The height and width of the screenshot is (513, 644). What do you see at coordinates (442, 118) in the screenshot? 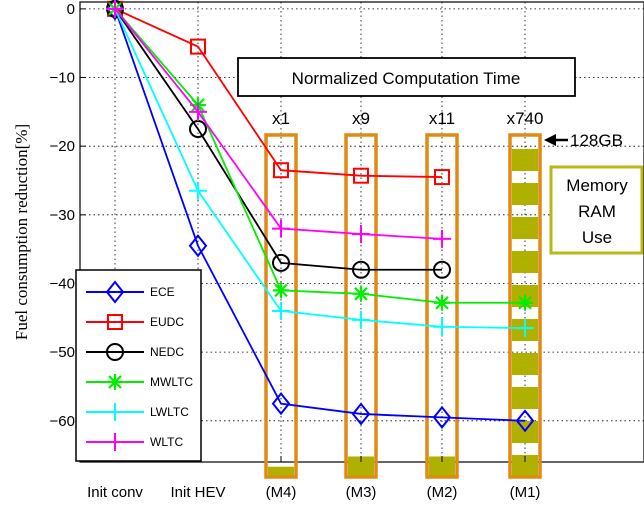
I see `computation-time-label: x11` at bounding box center [442, 118].